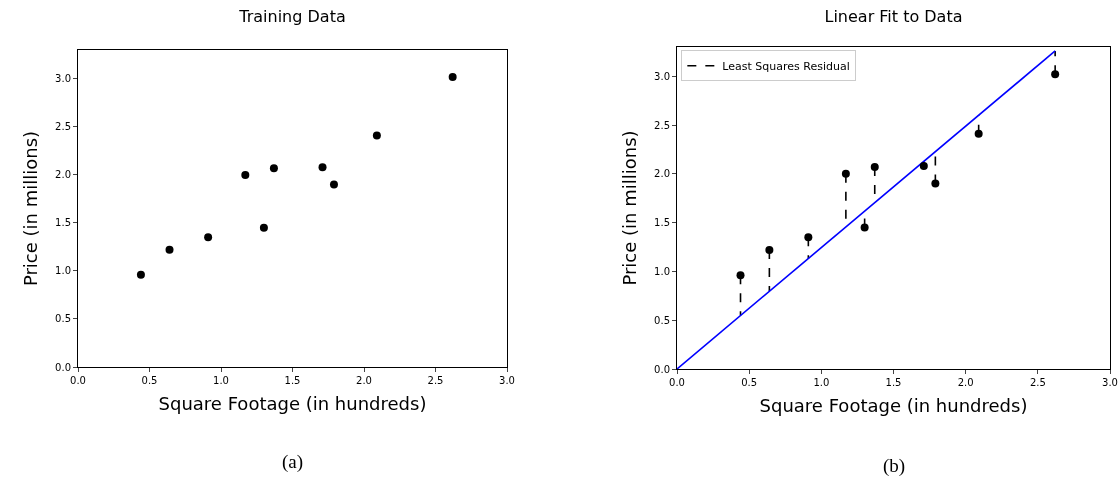 The width and height of the screenshot is (1119, 482). What do you see at coordinates (786, 67) in the screenshot?
I see `legend-label: Least Squares Residual` at bounding box center [786, 67].